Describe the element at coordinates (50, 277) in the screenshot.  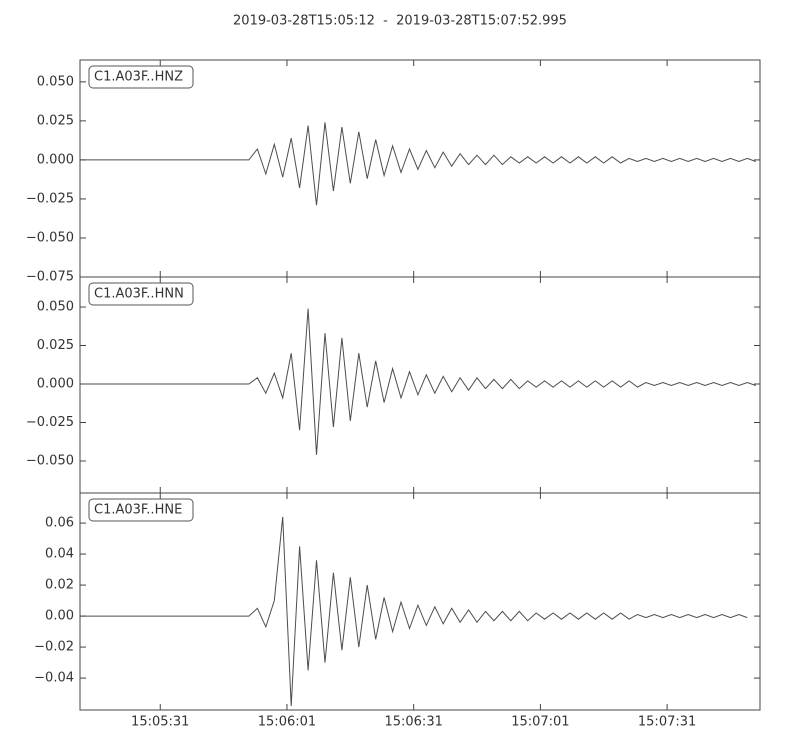
I see `y-tick-label: −0.075` at that location.